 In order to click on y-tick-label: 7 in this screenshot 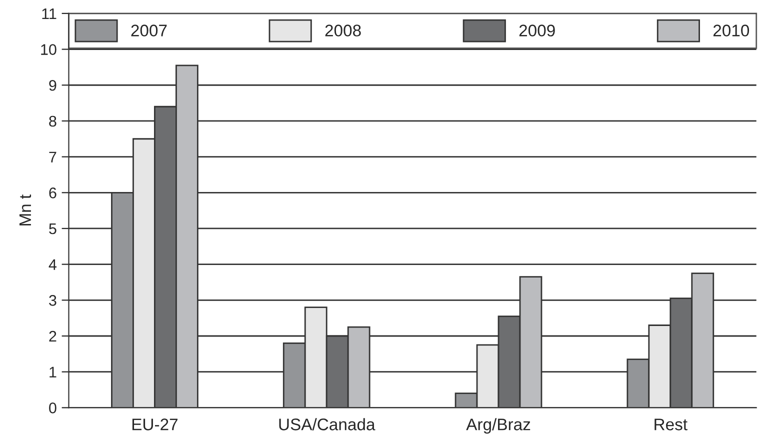, I will do `click(52, 157)`.